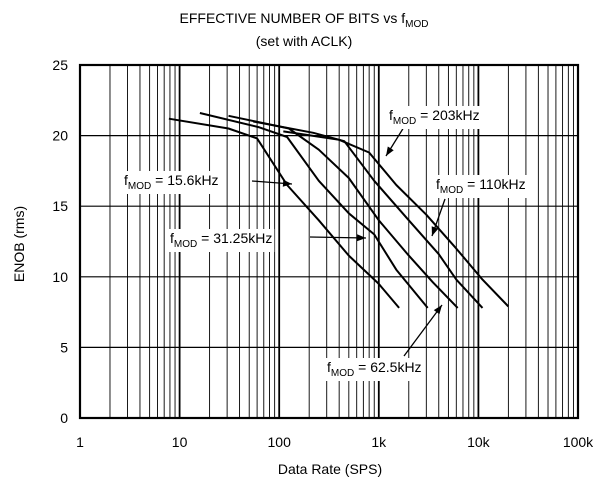 The width and height of the screenshot is (607, 483). I want to click on y-axis-label: ENOB (rms), so click(19, 244).